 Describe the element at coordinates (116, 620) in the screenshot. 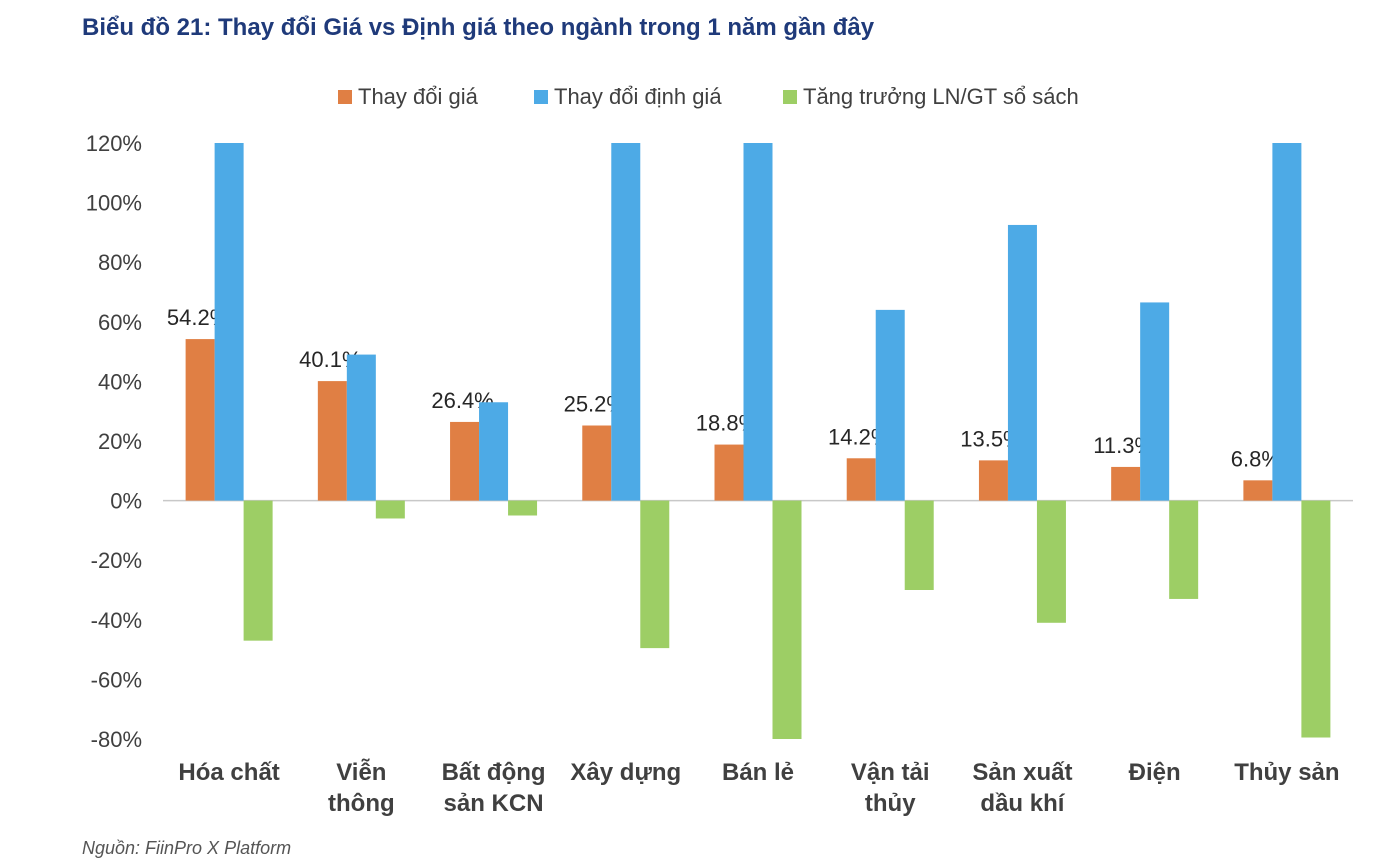

I see `y-tick-label: -40%` at that location.